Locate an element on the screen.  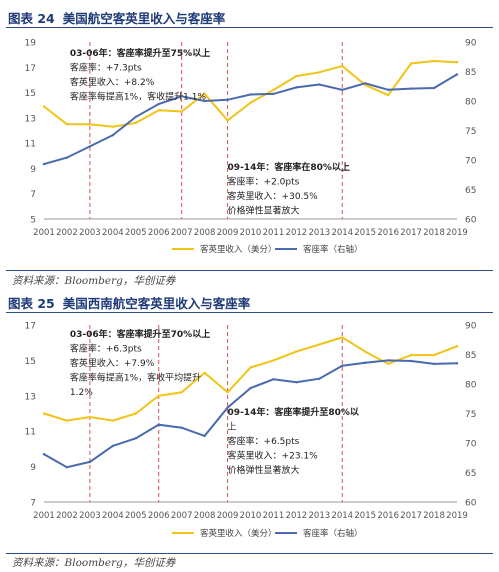
y-left-tick-label: 5 is located at coordinates (33, 221).